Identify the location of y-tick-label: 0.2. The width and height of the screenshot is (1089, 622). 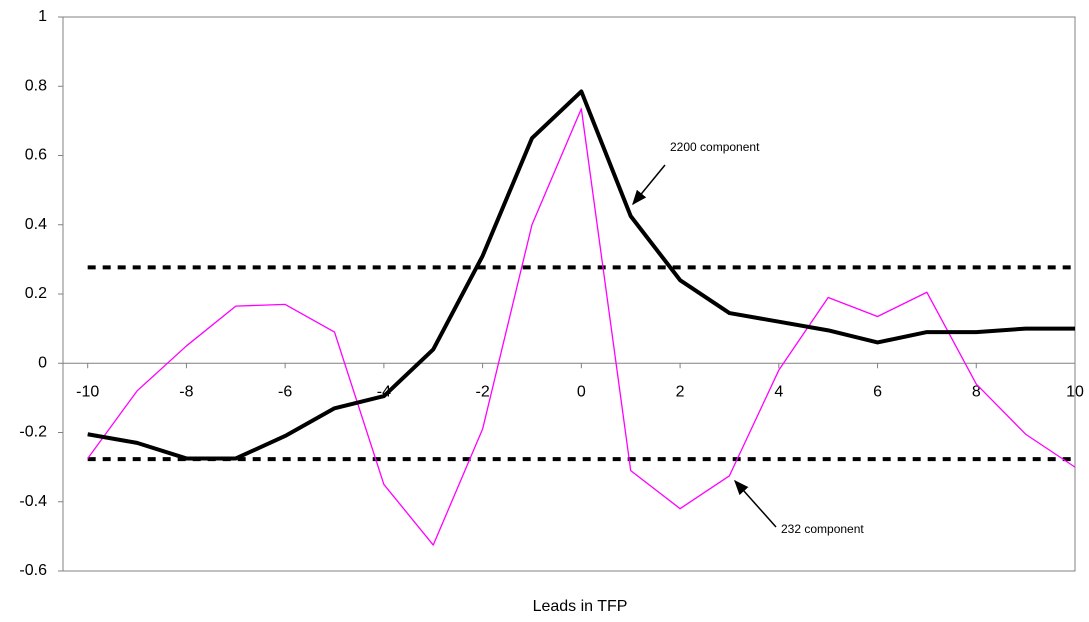
(36, 293).